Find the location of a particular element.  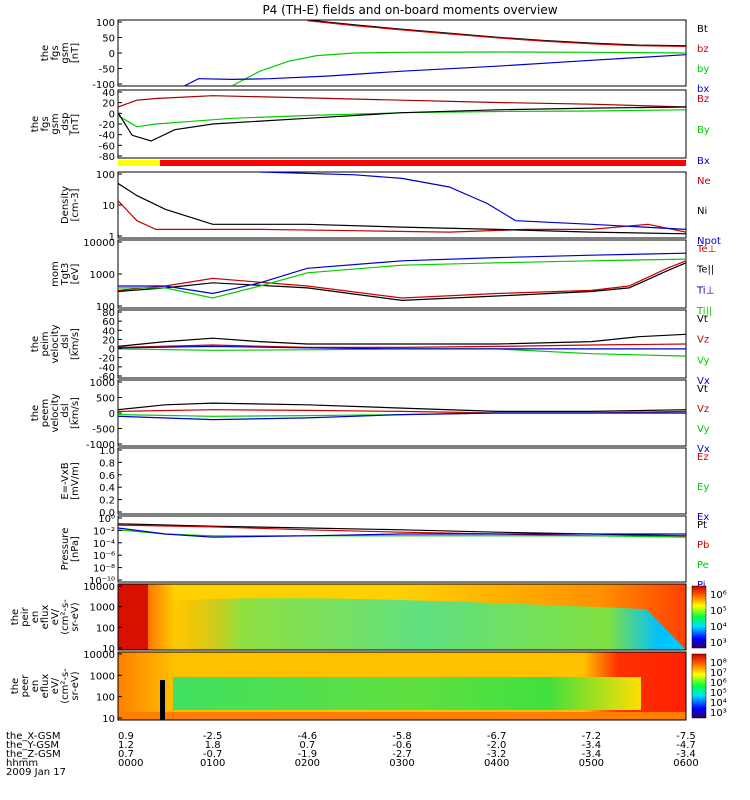

footer-date: 2009 Jan 17 is located at coordinates (36, 772).